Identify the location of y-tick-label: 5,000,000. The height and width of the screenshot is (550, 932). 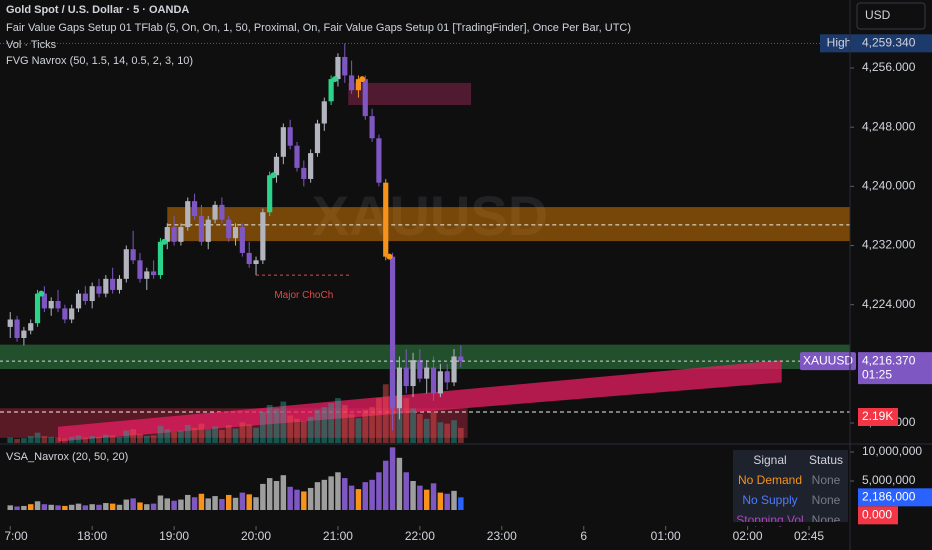
(889, 480).